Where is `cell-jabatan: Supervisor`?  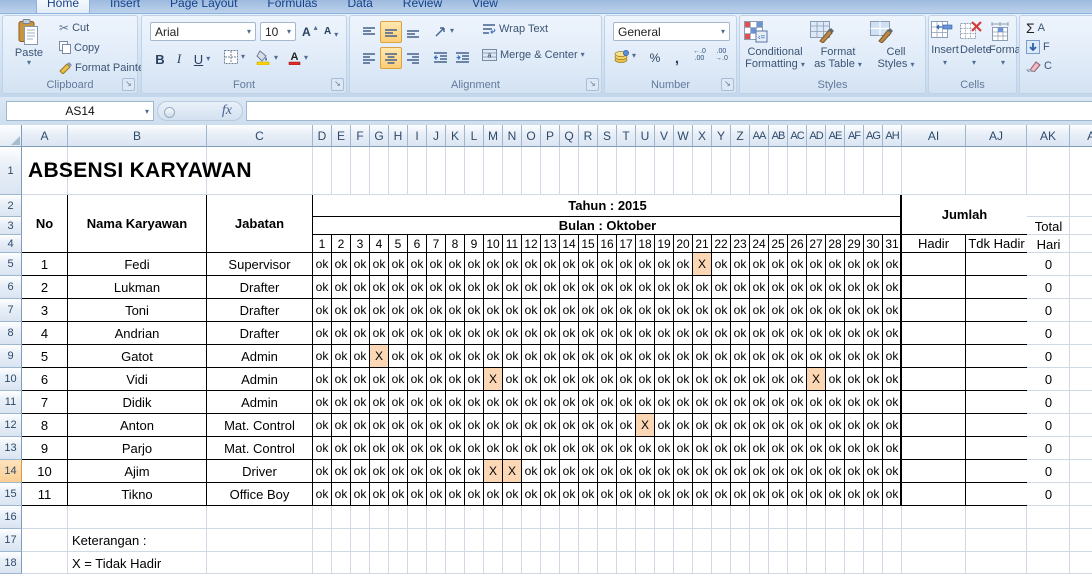 cell-jabatan: Supervisor is located at coordinates (260, 264).